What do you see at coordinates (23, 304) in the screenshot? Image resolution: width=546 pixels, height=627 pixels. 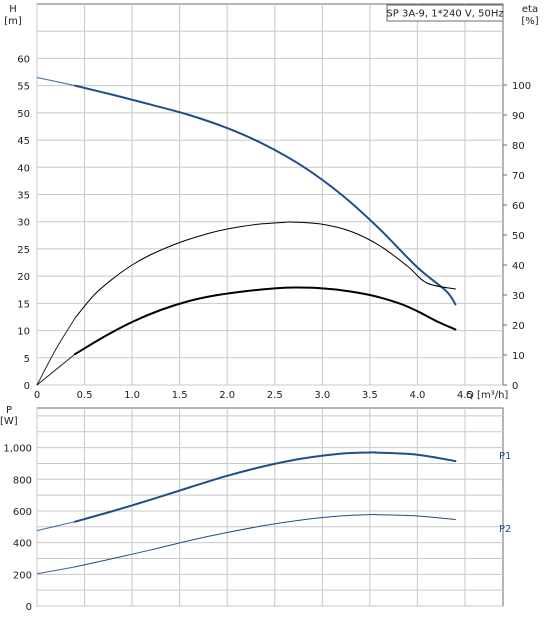 I see `y-tick-label: 15` at bounding box center [23, 304].